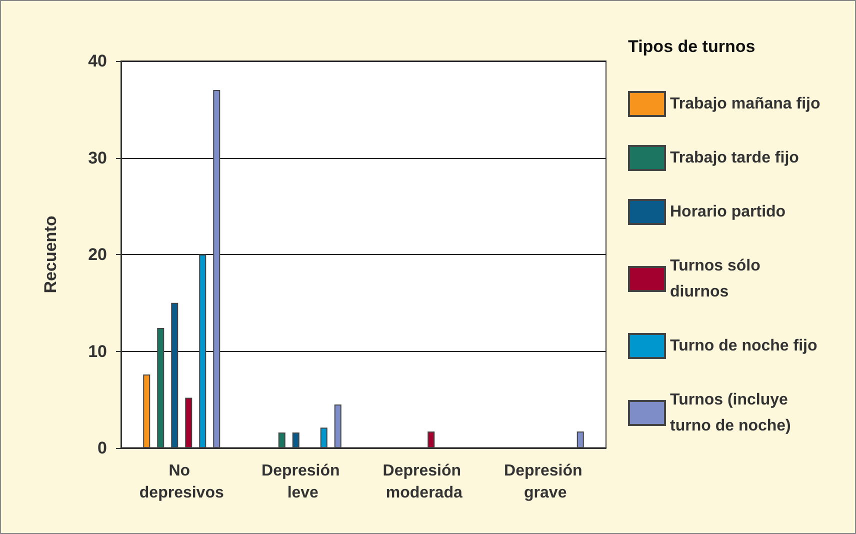 This screenshot has height=534, width=856. What do you see at coordinates (303, 482) in the screenshot?
I see `x-tick-label: Depresión leve` at bounding box center [303, 482].